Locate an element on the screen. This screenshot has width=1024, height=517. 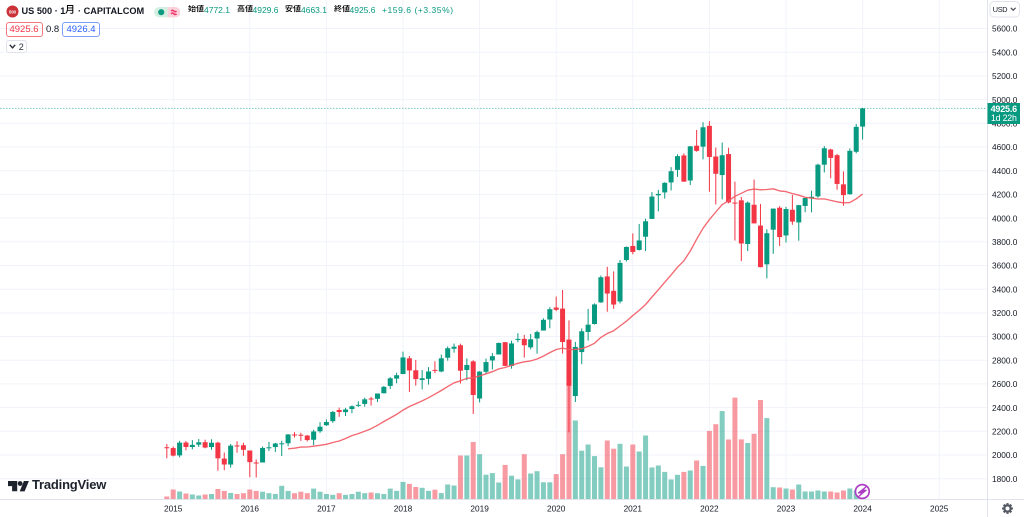
svg-text: 2019 is located at coordinates (479, 509).